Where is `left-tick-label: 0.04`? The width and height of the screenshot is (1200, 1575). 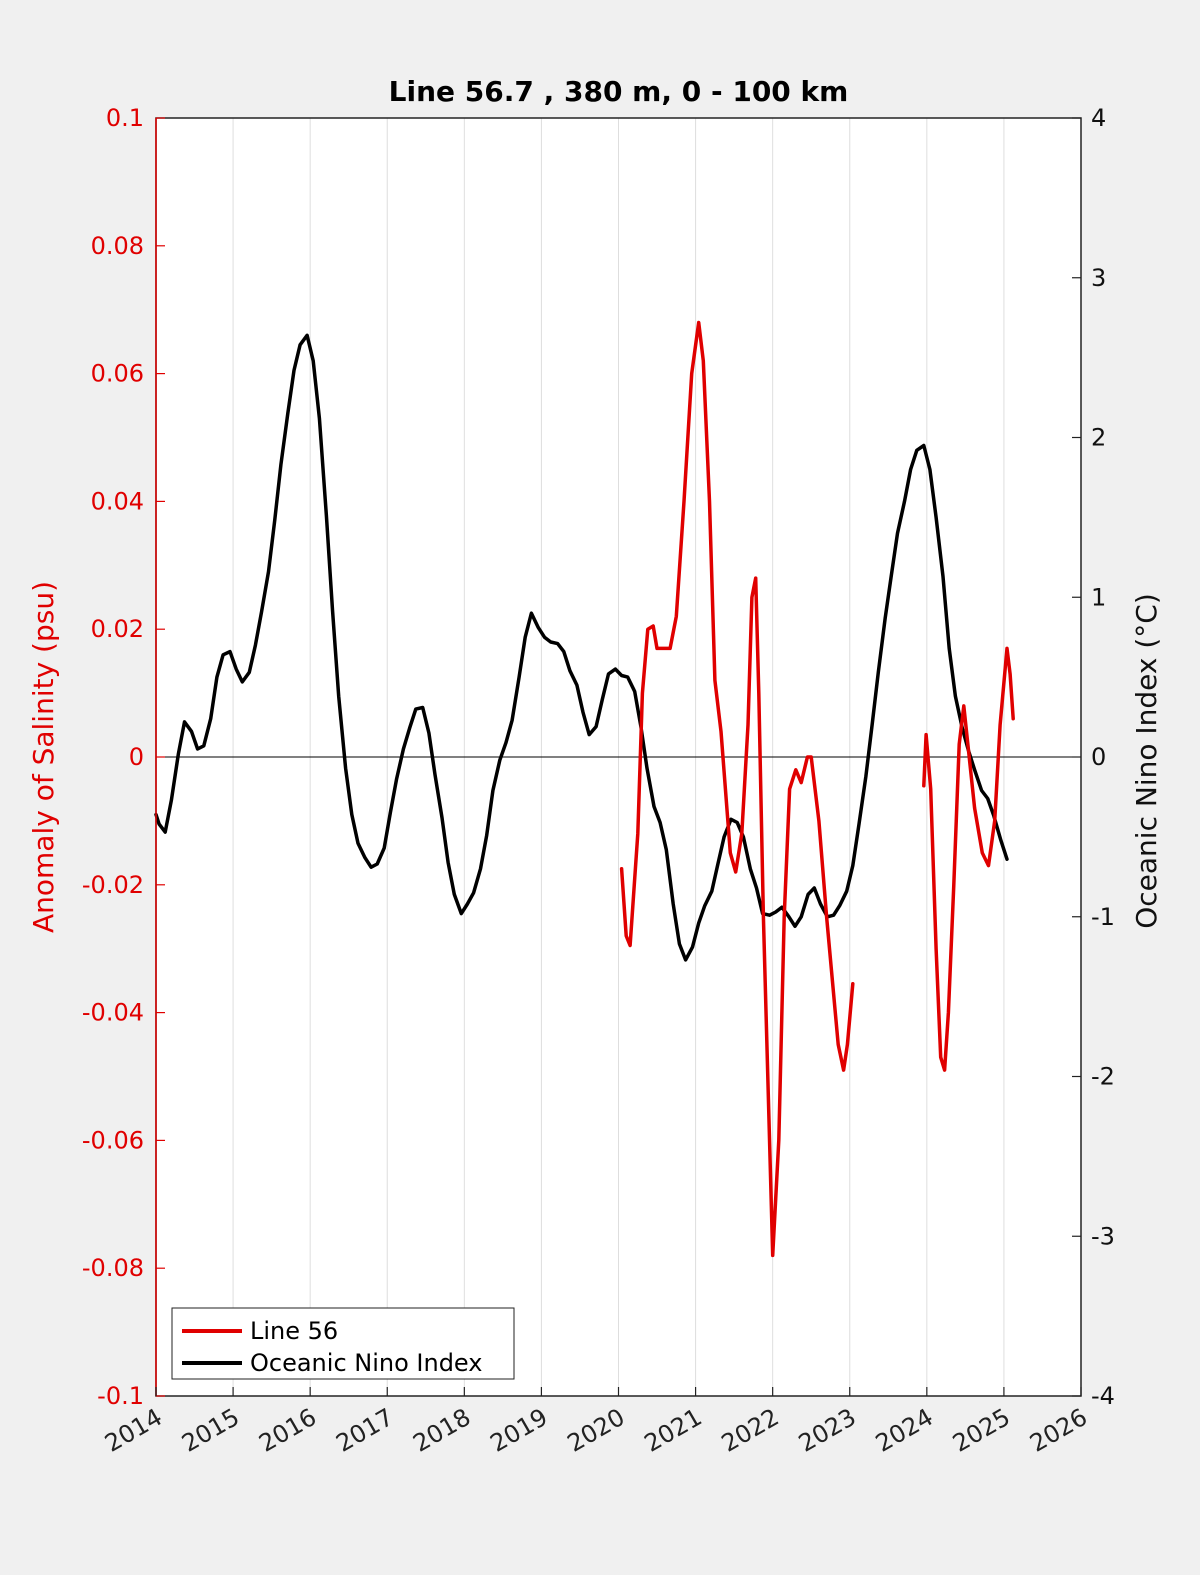
left-tick-label: 0.04 is located at coordinates (117, 501).